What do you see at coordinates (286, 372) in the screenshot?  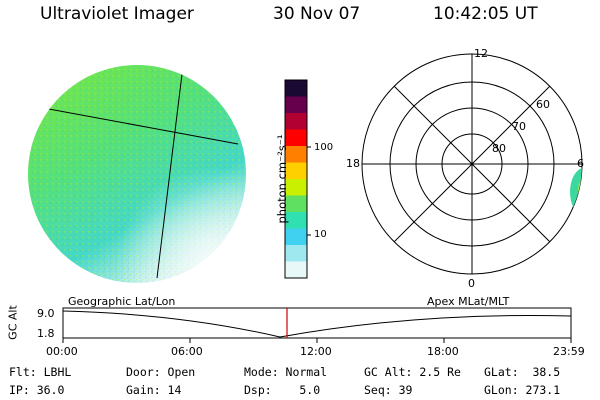 I see `status-mode: Mode: Normal` at bounding box center [286, 372].